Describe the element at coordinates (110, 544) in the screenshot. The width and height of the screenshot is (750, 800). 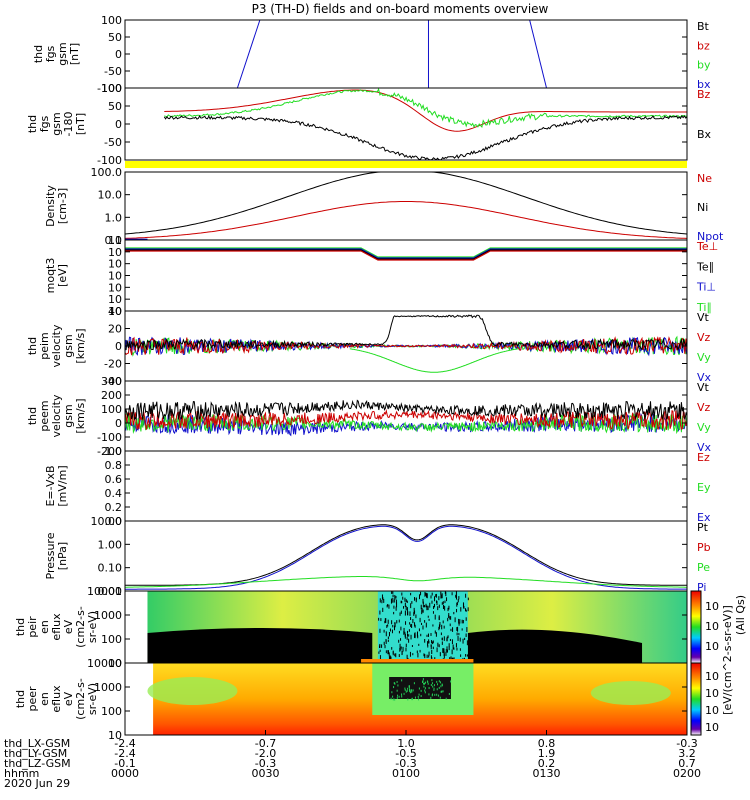
I see `ytick-label: 1.00` at that location.